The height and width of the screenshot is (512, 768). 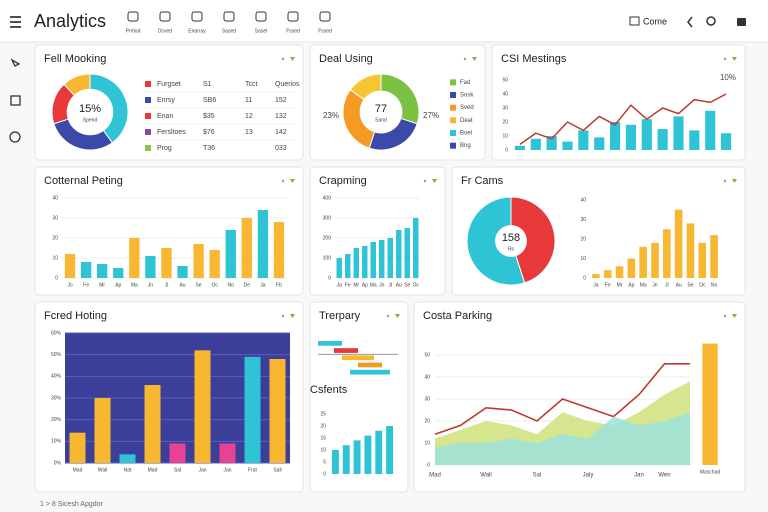 What do you see at coordinates (171, 132) in the screenshot?
I see `table-cell: Fersltoes` at bounding box center [171, 132].